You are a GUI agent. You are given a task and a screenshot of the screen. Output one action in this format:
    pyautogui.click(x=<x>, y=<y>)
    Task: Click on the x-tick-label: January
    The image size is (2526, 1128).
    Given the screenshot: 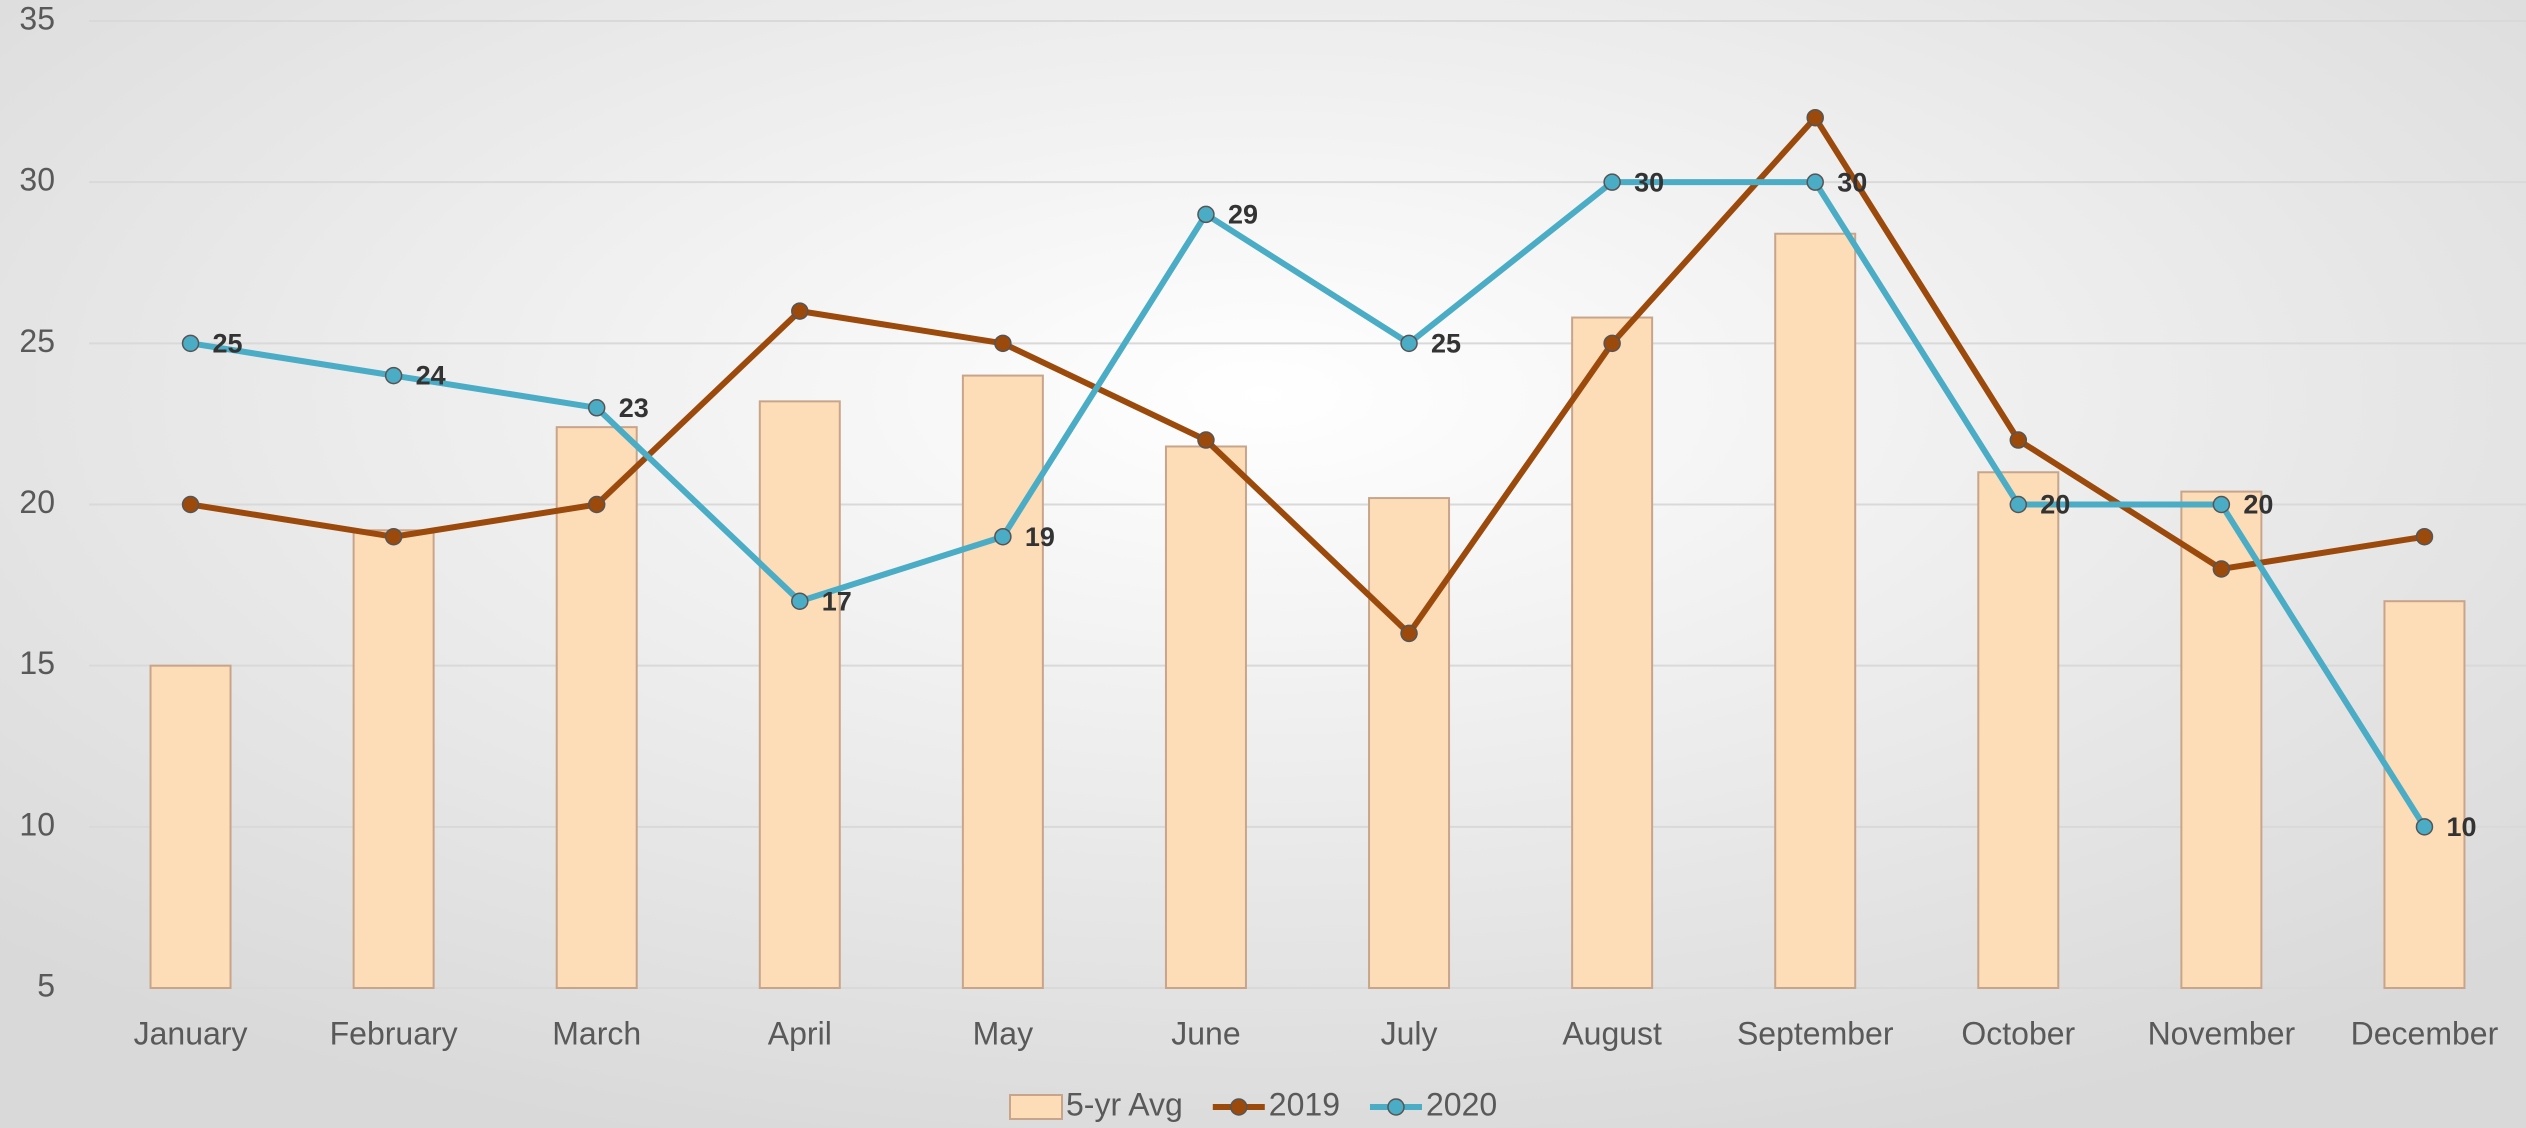 What is the action you would take?
    pyautogui.click(x=191, y=1033)
    